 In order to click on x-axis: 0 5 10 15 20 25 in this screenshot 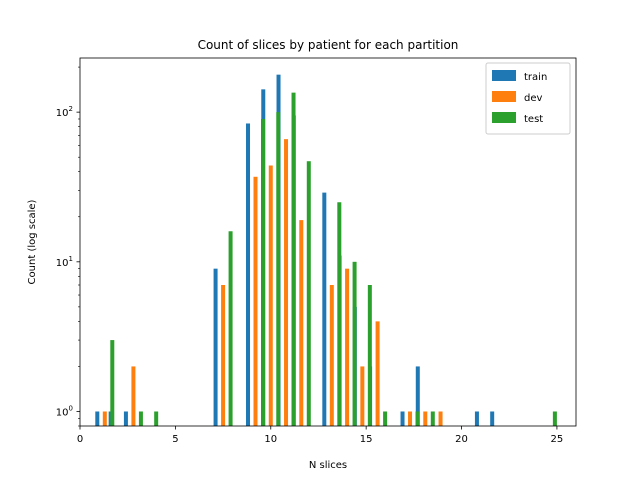, I will do `click(320, 435)`.